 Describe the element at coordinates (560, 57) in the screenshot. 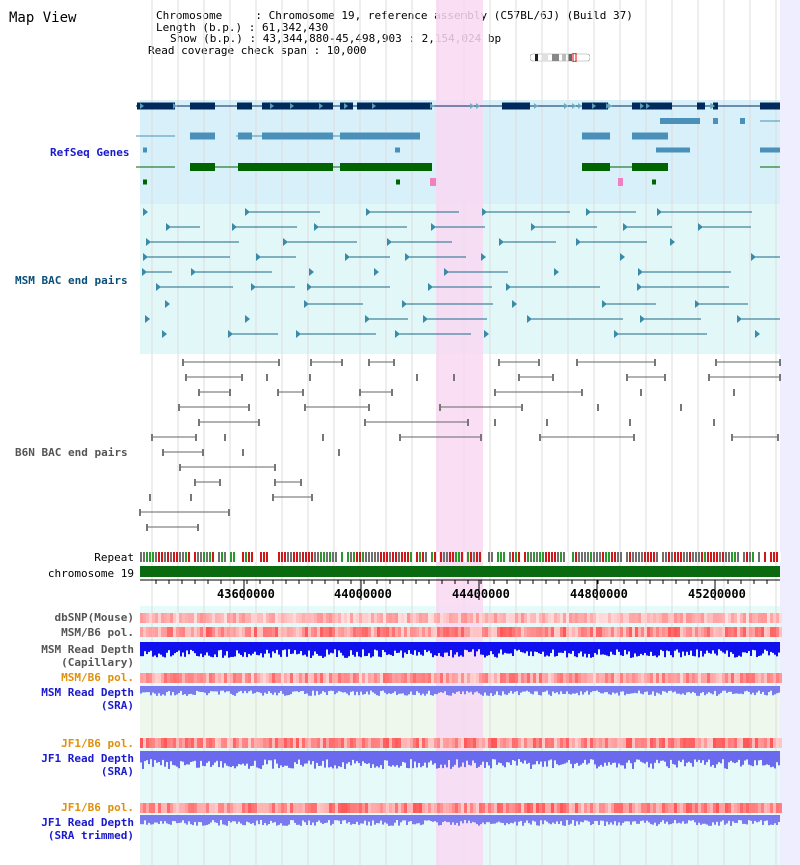

I see `chromosome-ideogram` at that location.